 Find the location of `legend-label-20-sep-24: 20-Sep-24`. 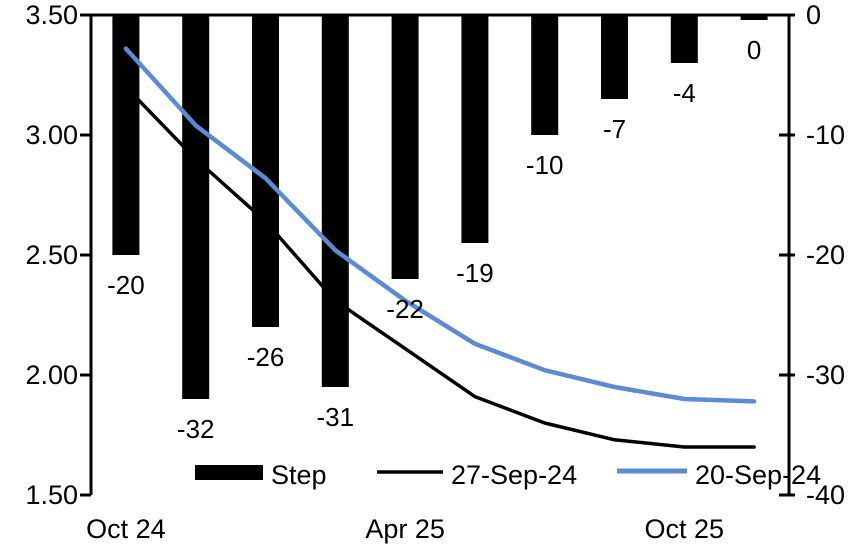

legend-label-20-sep-24: 20-Sep-24 is located at coordinates (758, 475).